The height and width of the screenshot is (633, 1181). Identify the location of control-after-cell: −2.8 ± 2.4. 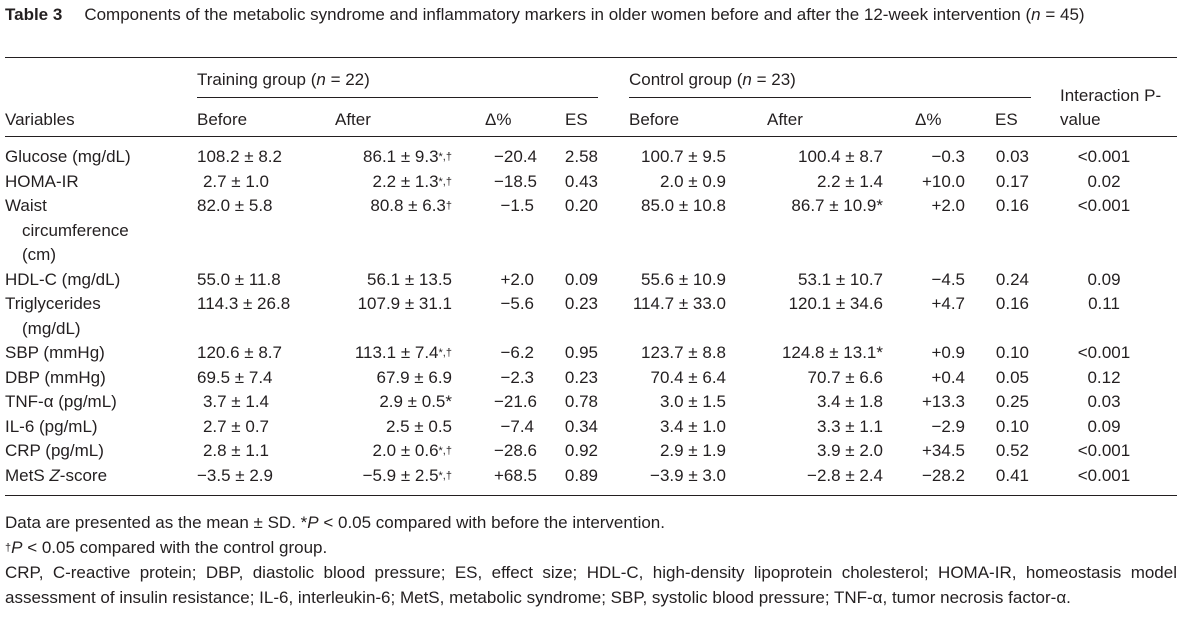
(845, 475).